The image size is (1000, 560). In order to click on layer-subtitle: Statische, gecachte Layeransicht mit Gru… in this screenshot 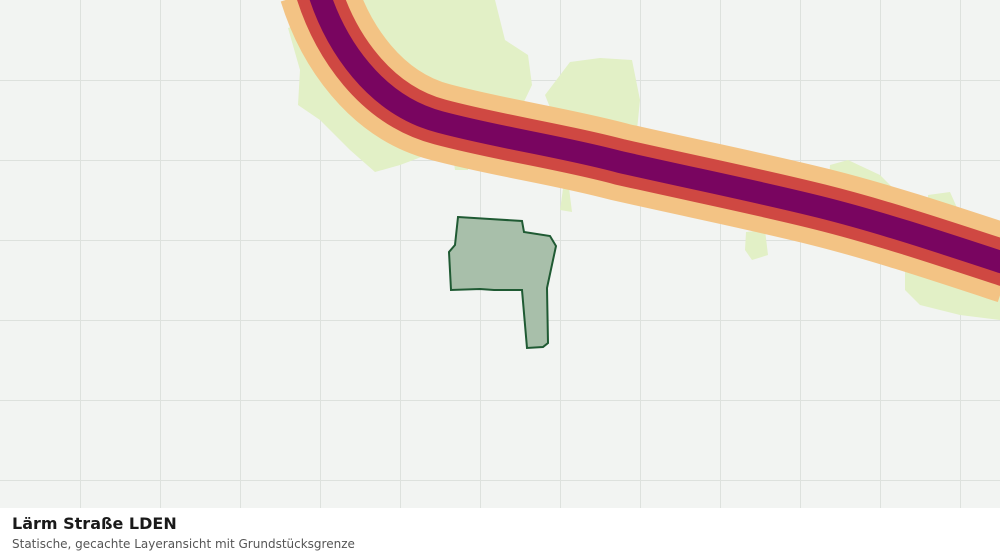, I will do `click(183, 544)`.